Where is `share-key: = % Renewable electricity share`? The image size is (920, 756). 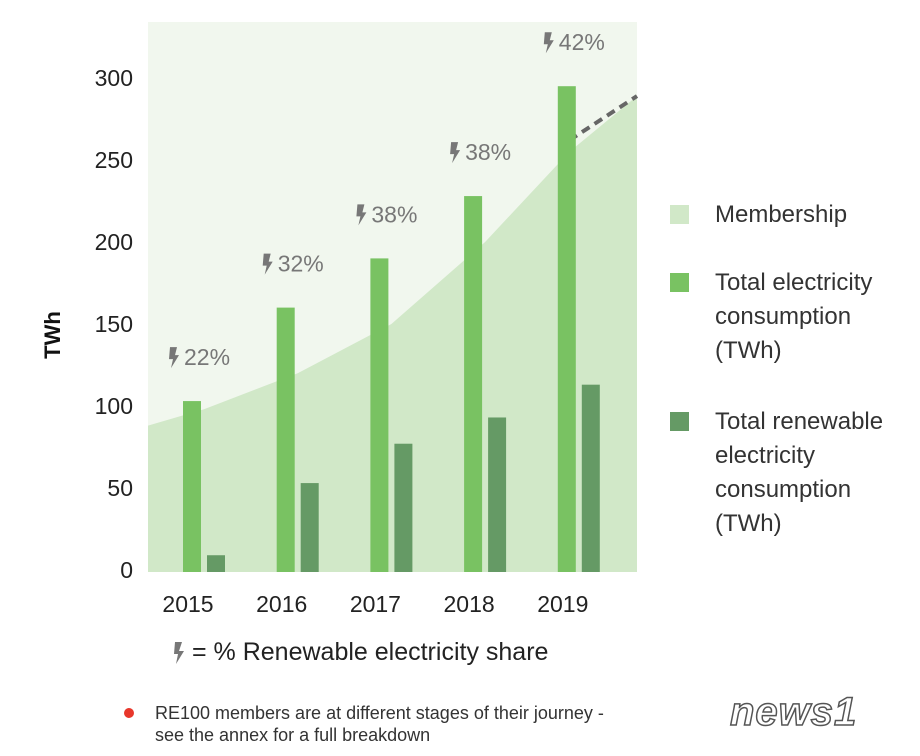 share-key: = % Renewable electricity share is located at coordinates (360, 652).